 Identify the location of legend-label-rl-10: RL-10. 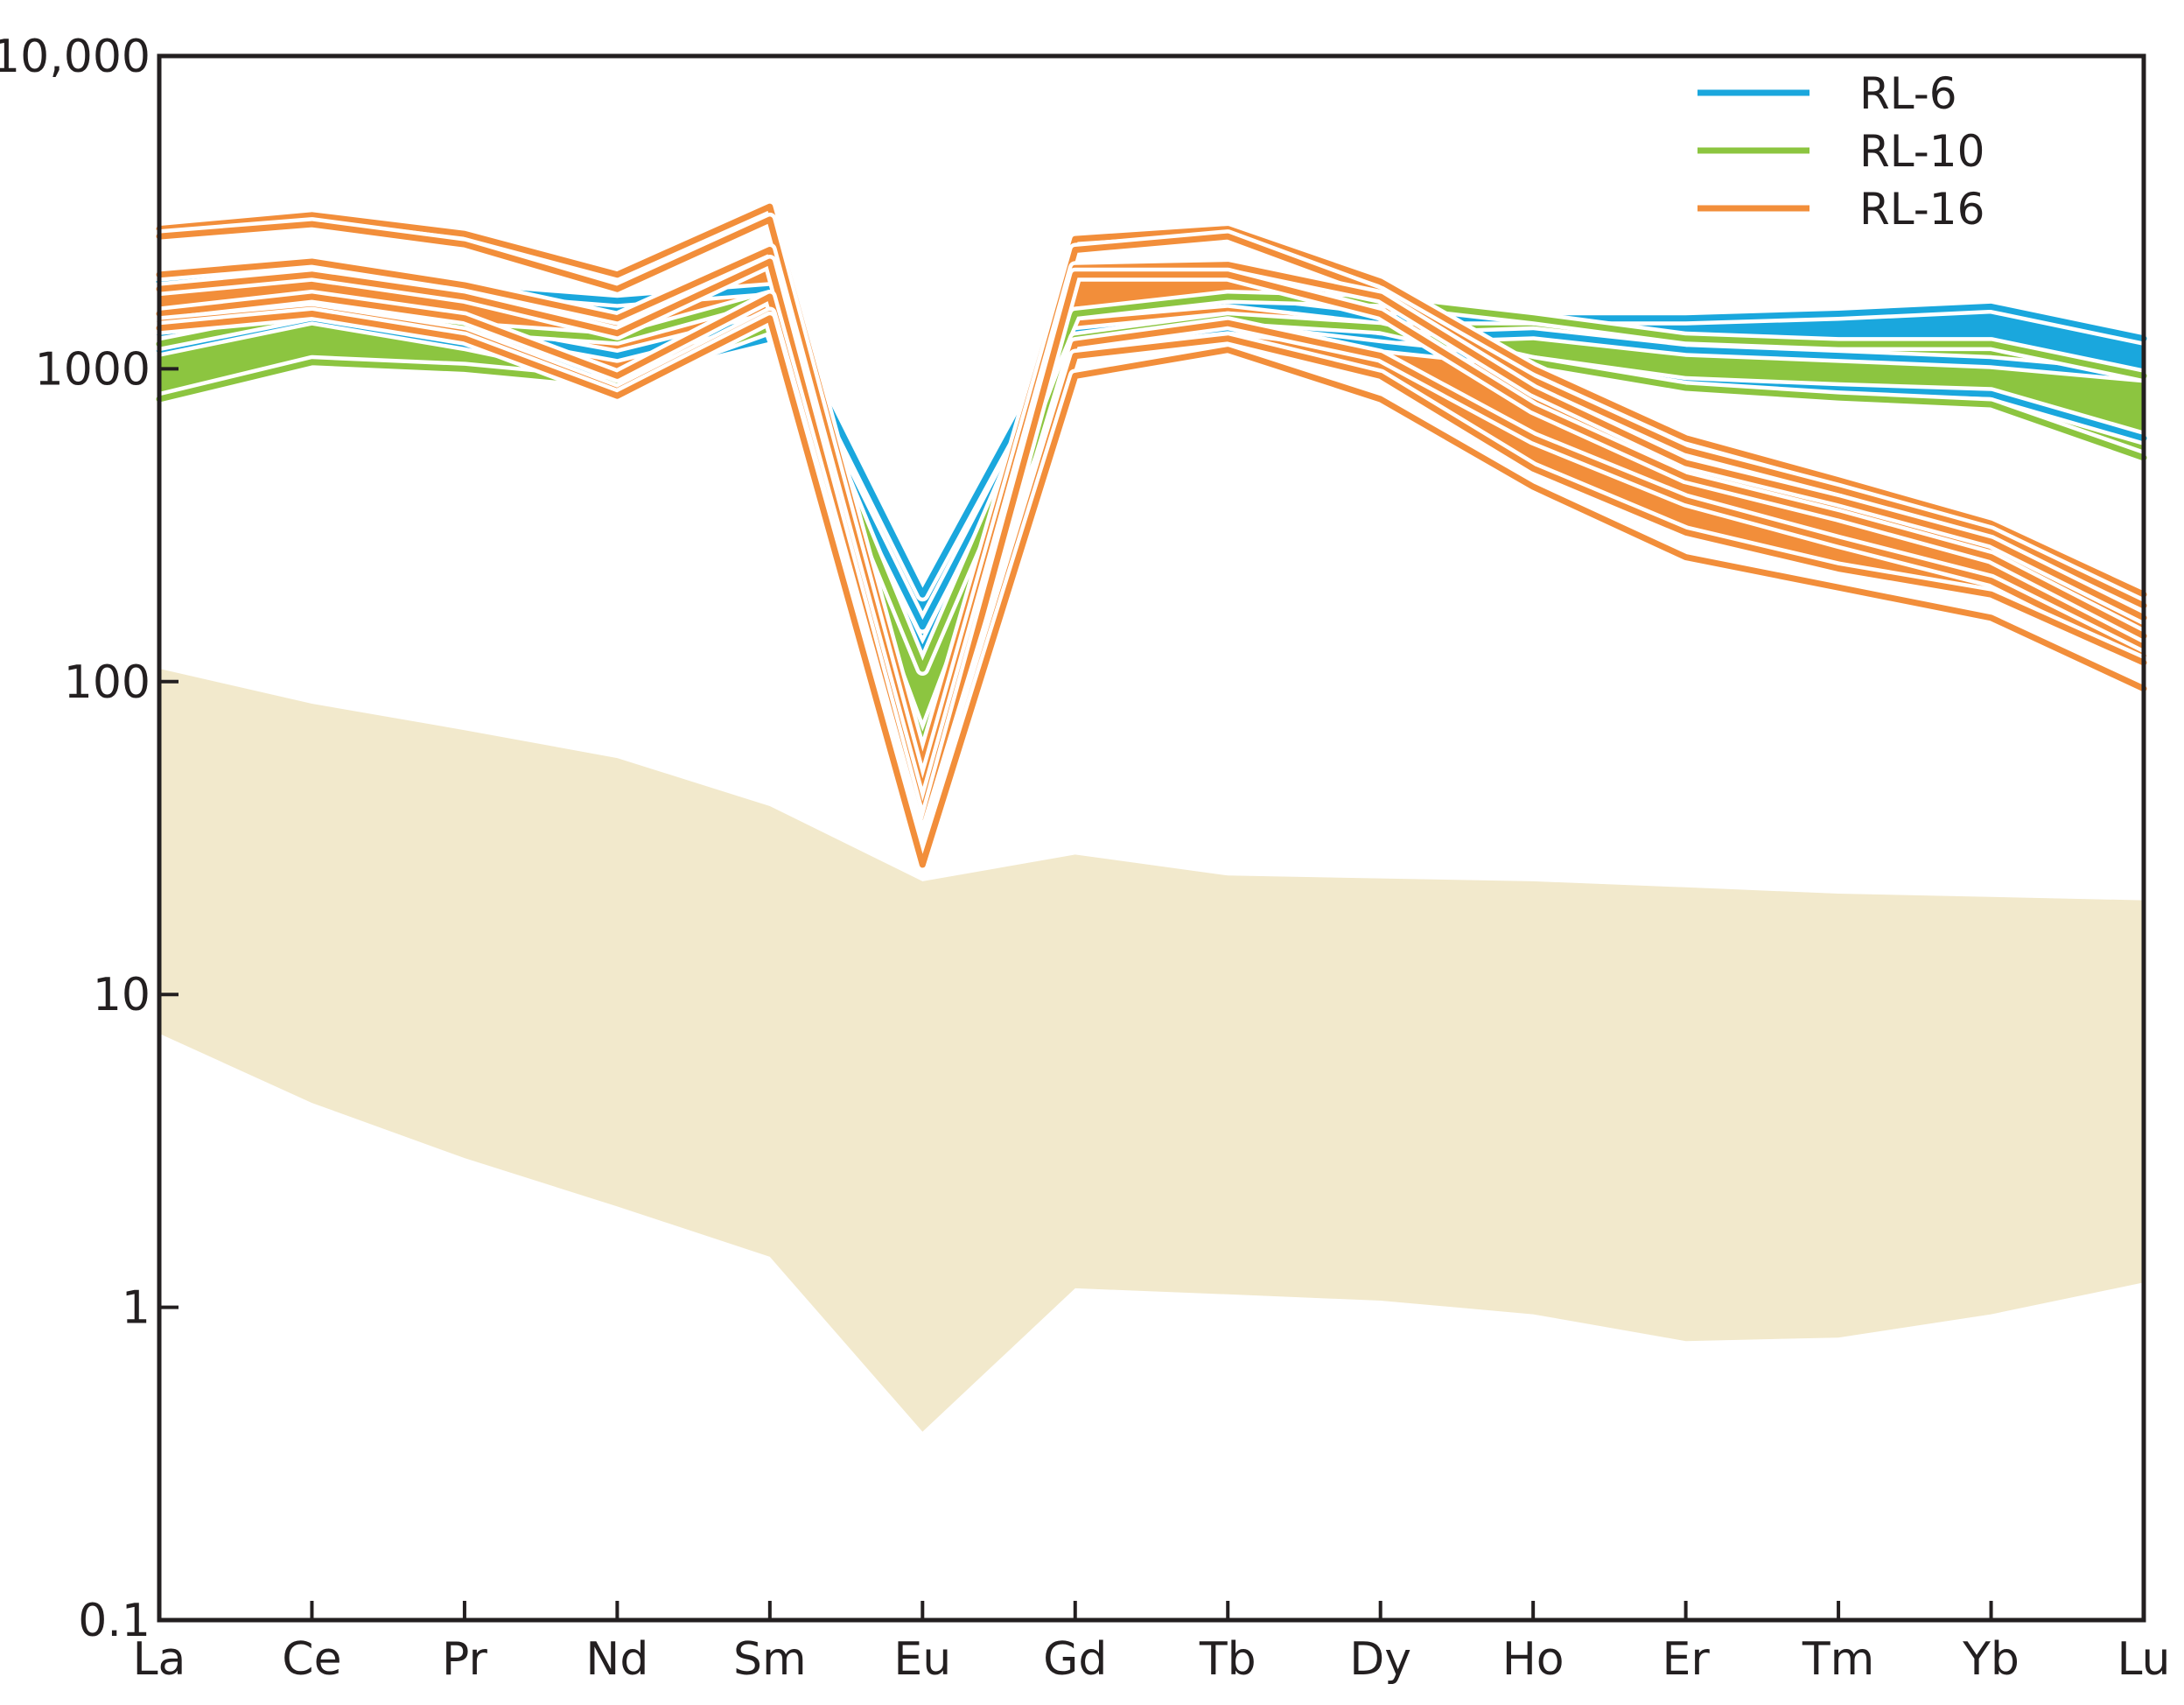
(1921, 151).